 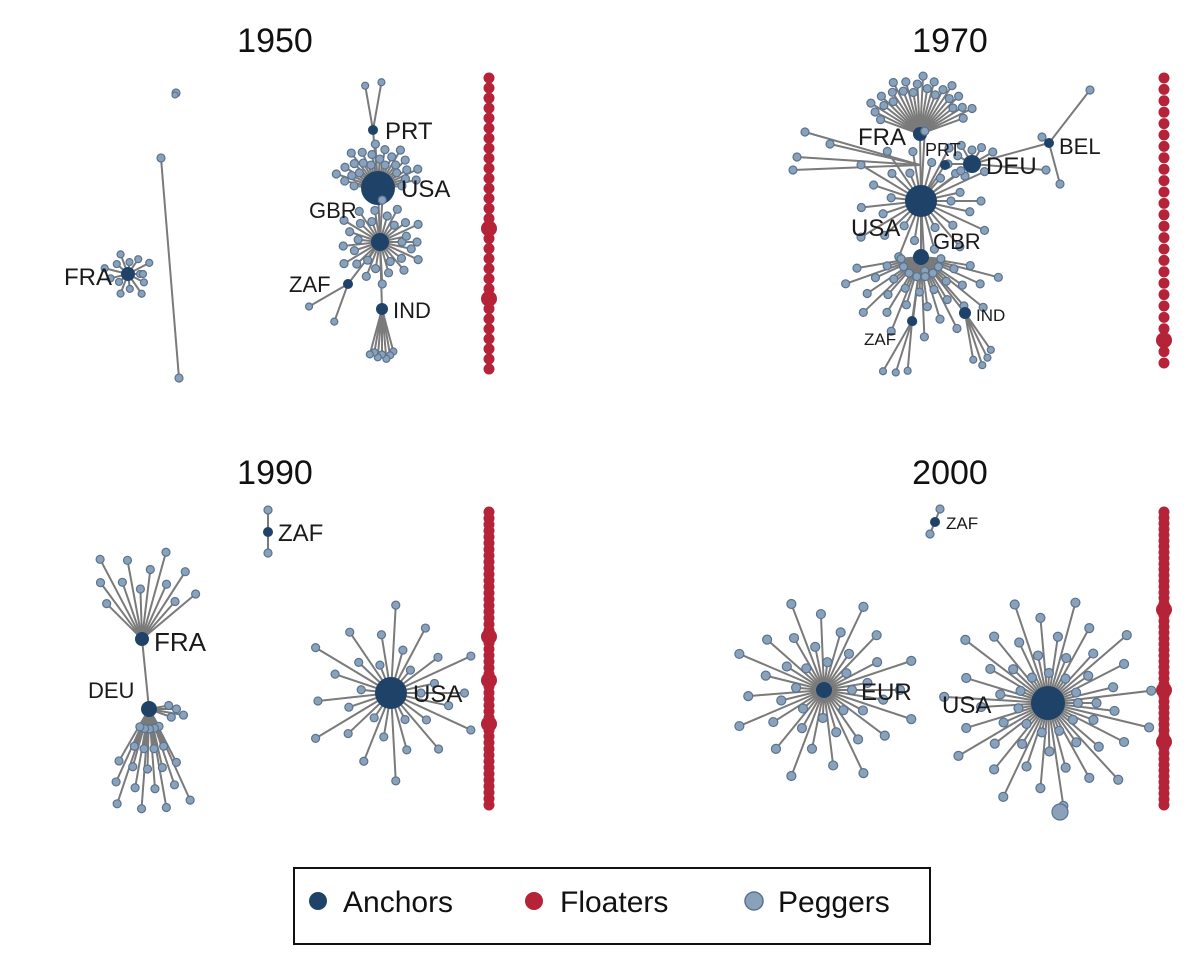 I want to click on panel-title-1950: 1950, so click(x=275, y=41).